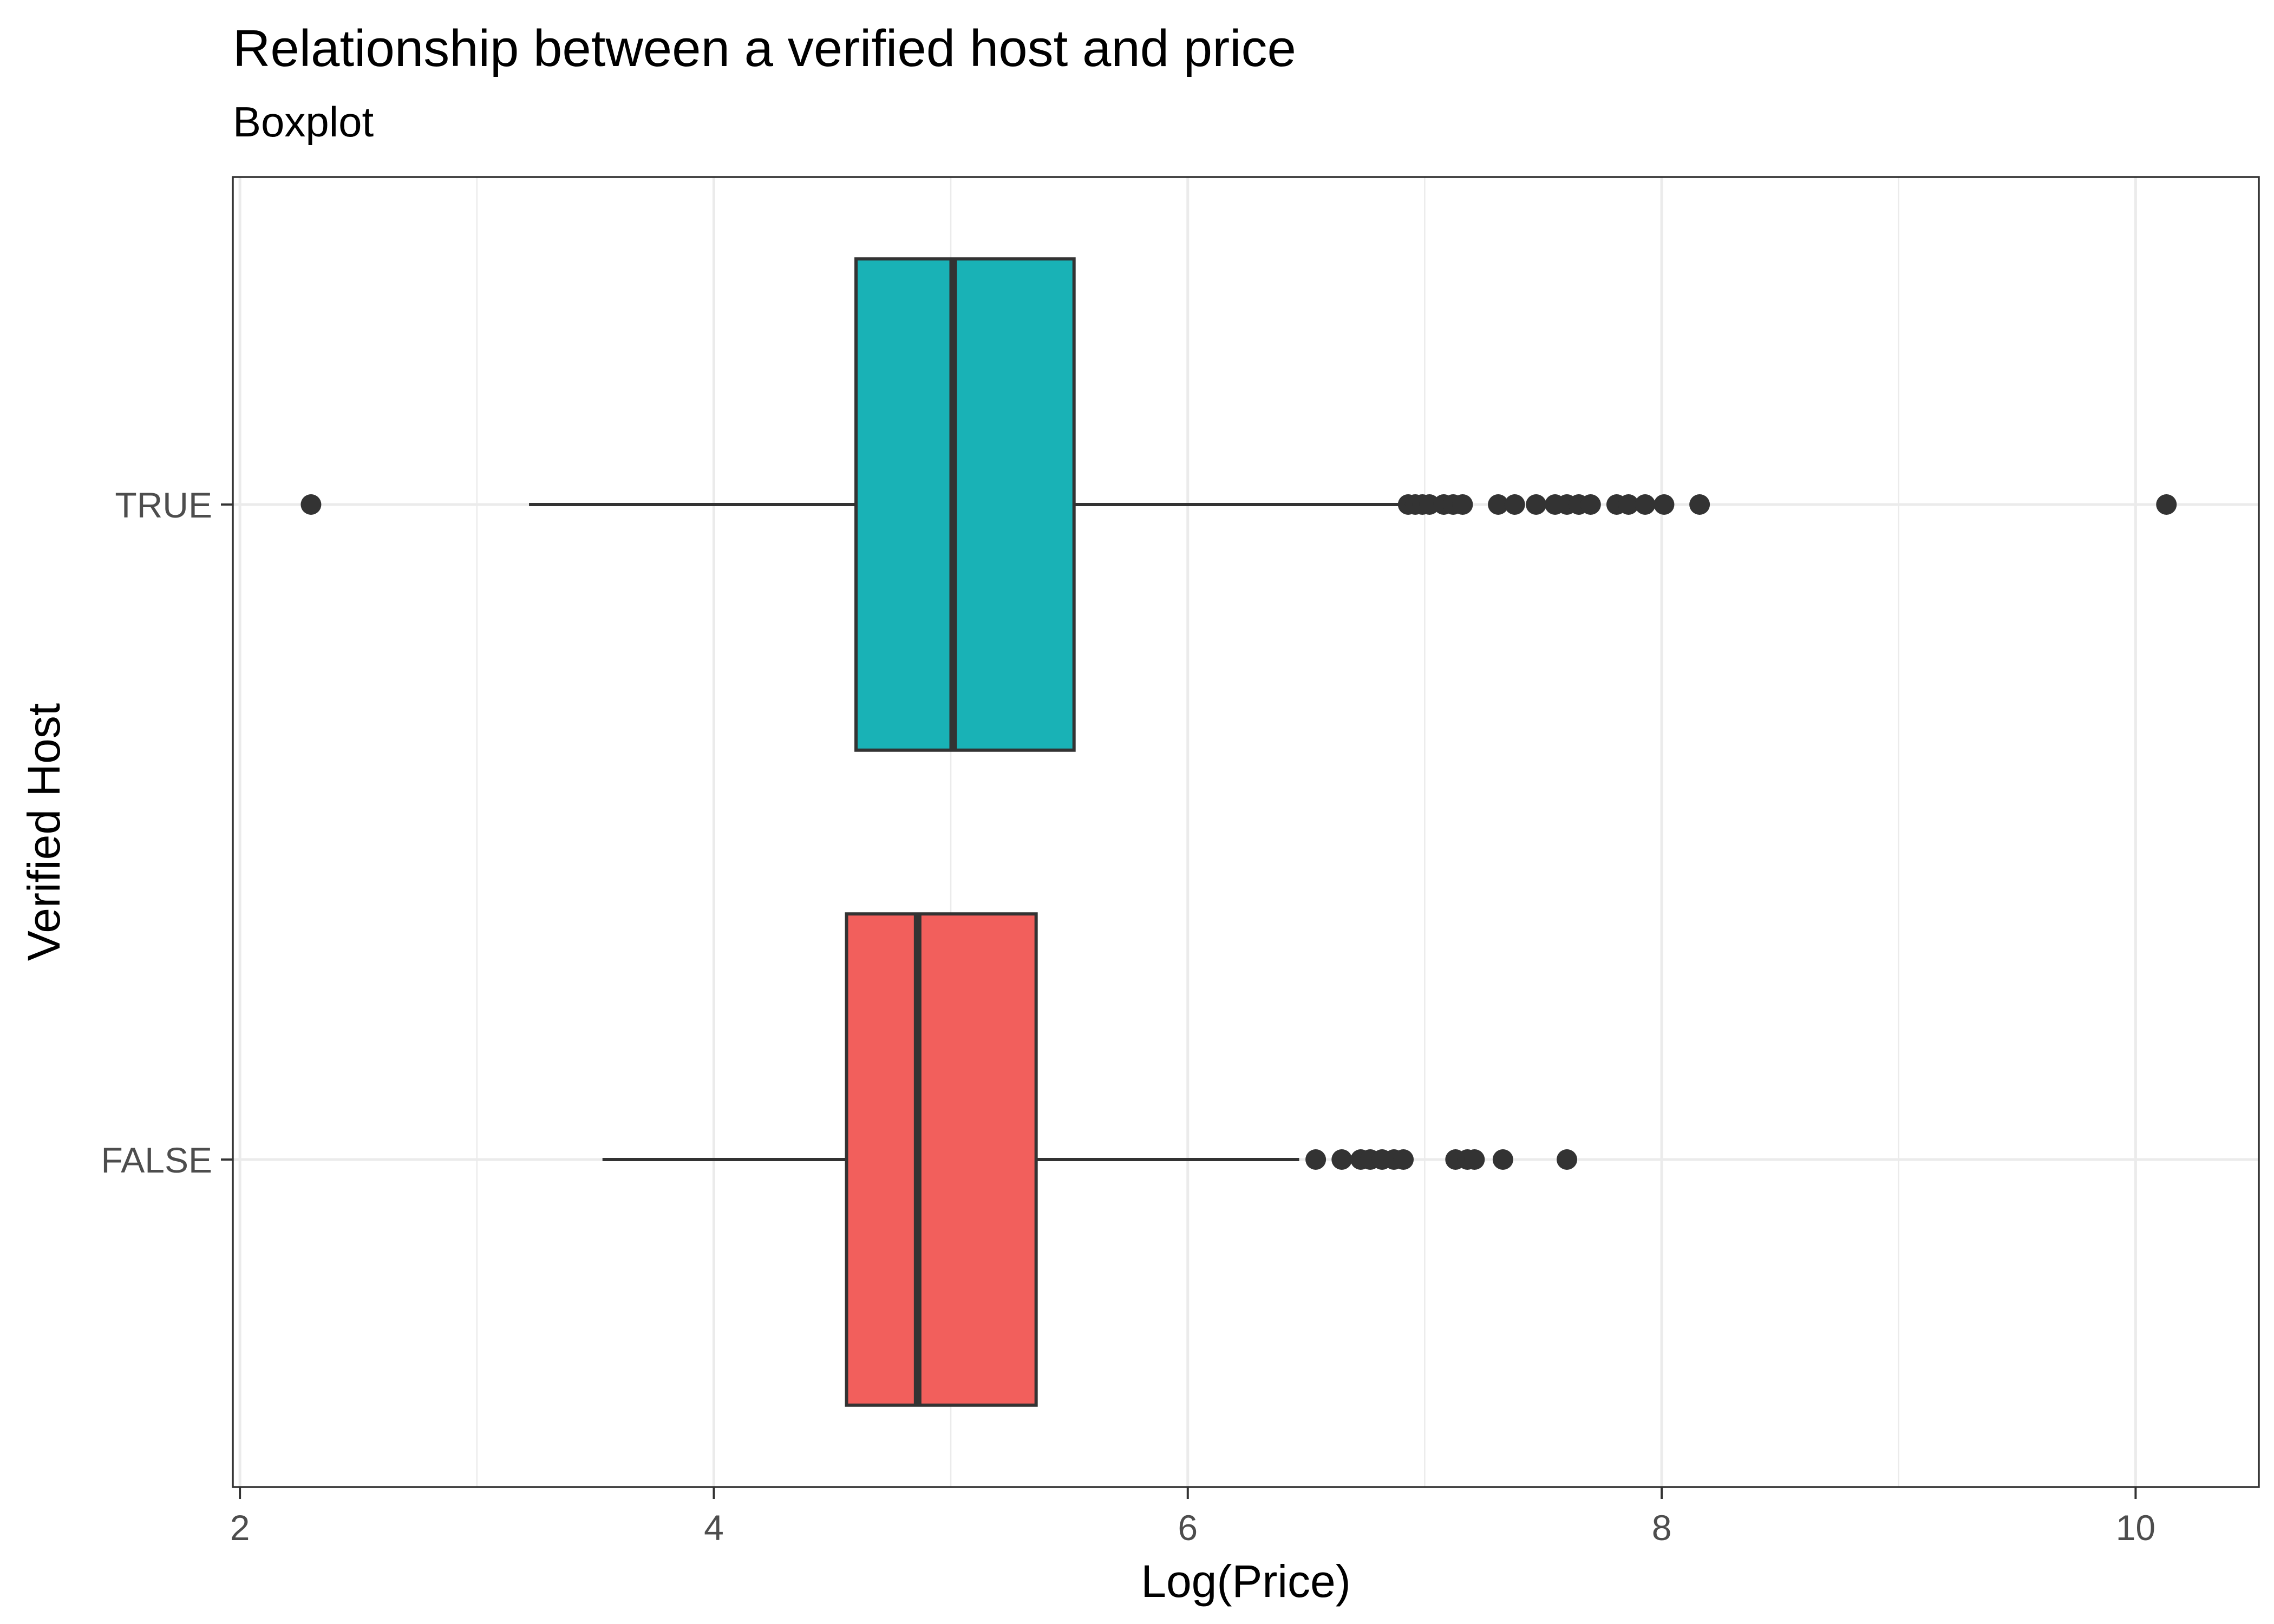 The height and width of the screenshot is (1624, 2274). I want to click on x-tick-label: 10, so click(2136, 1528).